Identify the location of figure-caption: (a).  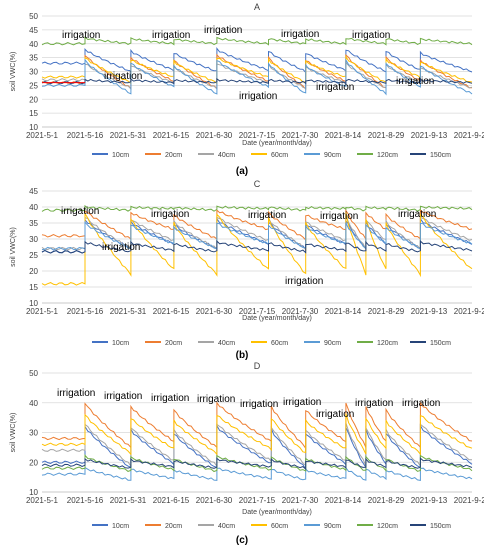
(242, 171).